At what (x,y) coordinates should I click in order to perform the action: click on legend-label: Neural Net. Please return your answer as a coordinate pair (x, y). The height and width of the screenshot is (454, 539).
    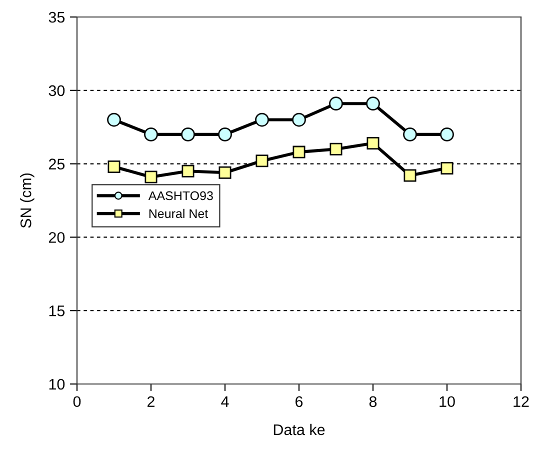
    Looking at the image, I should click on (178, 213).